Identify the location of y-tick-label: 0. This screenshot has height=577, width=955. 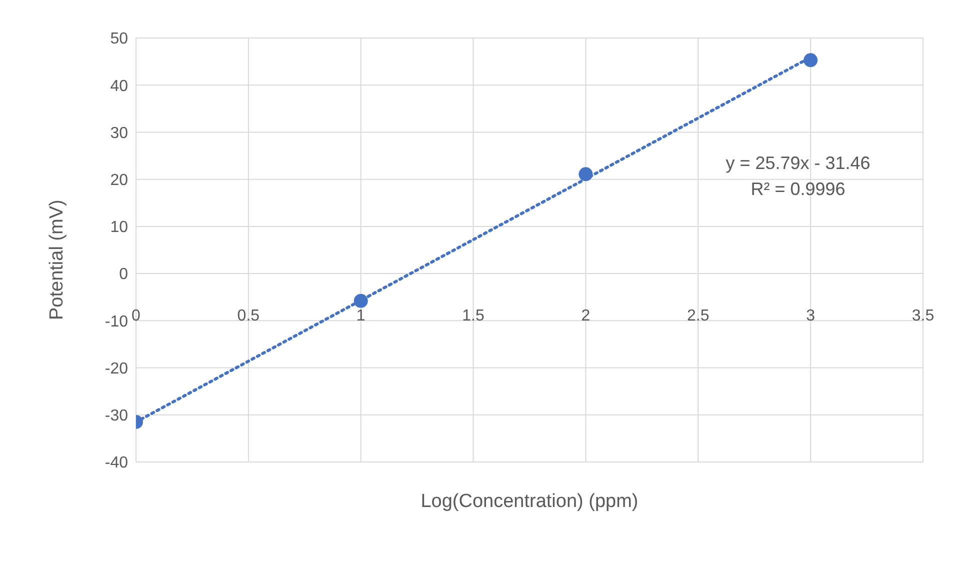
(123, 275).